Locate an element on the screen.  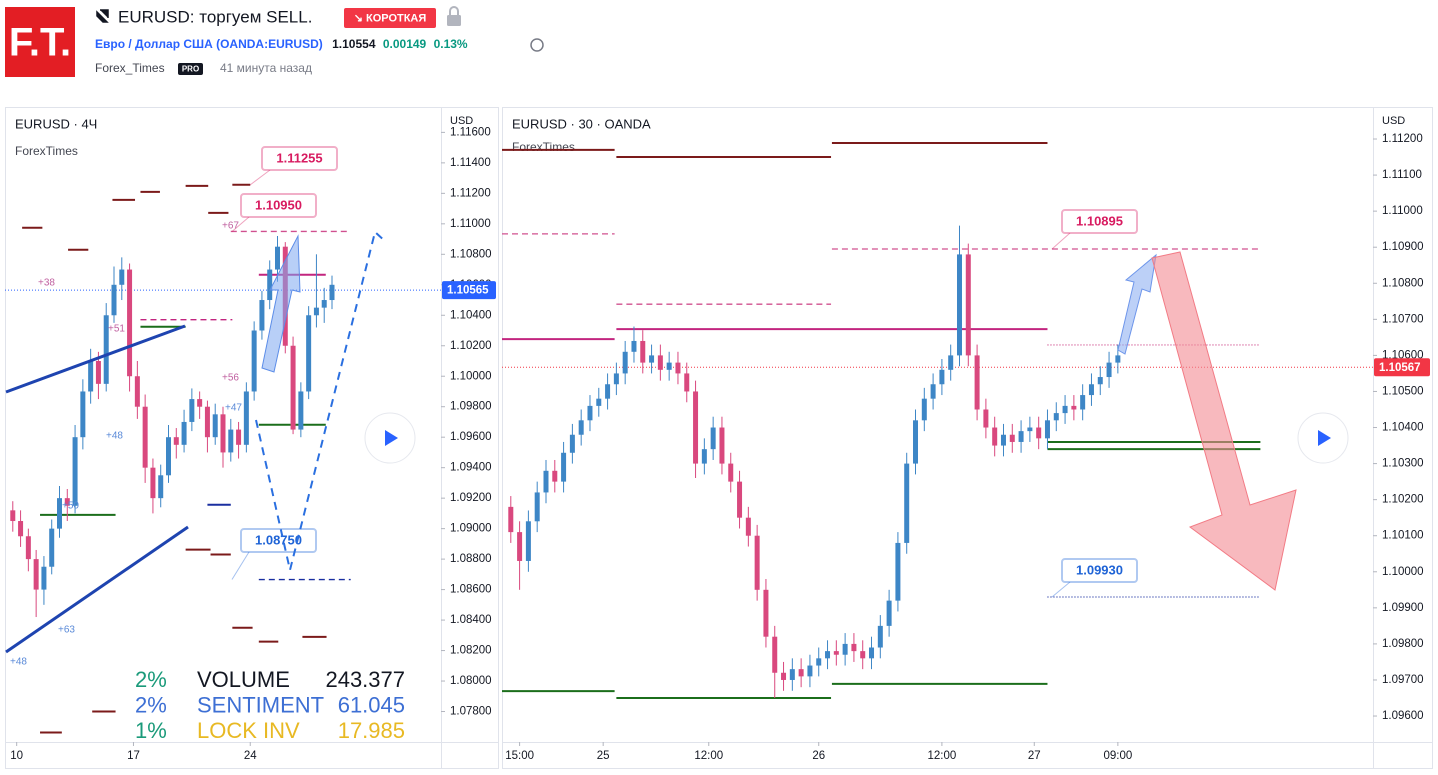
chart-title: EURUSD · 30 · OANDA is located at coordinates (581, 123).